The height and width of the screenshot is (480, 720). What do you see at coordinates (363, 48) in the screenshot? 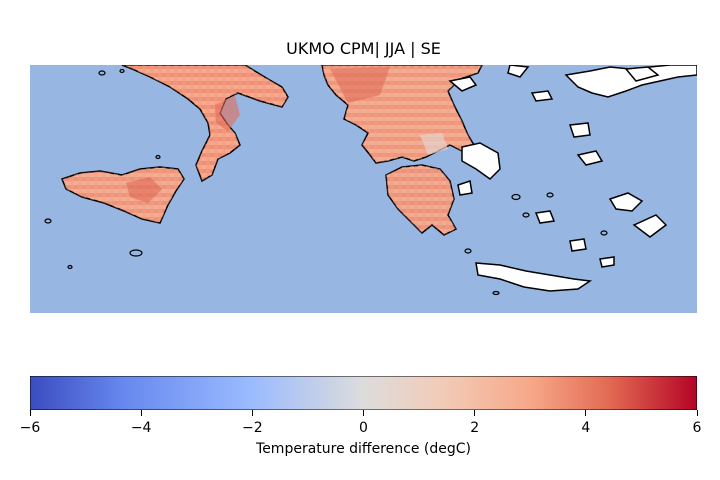
I see `map-title: UKMO CPM| JJA | SE` at bounding box center [363, 48].